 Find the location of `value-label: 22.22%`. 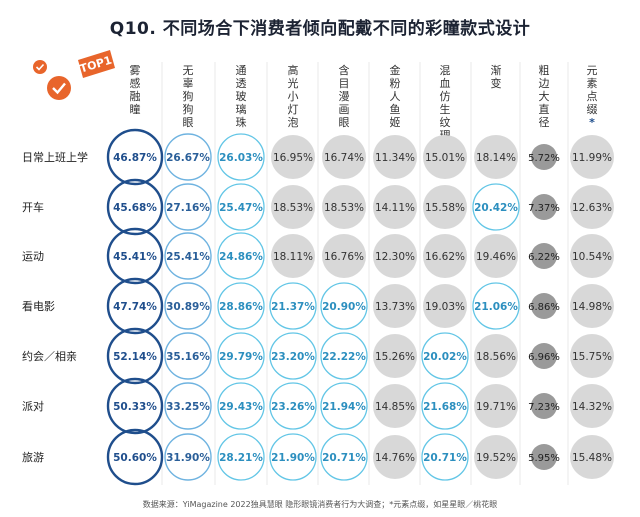

value-label: 22.22% is located at coordinates (344, 357).